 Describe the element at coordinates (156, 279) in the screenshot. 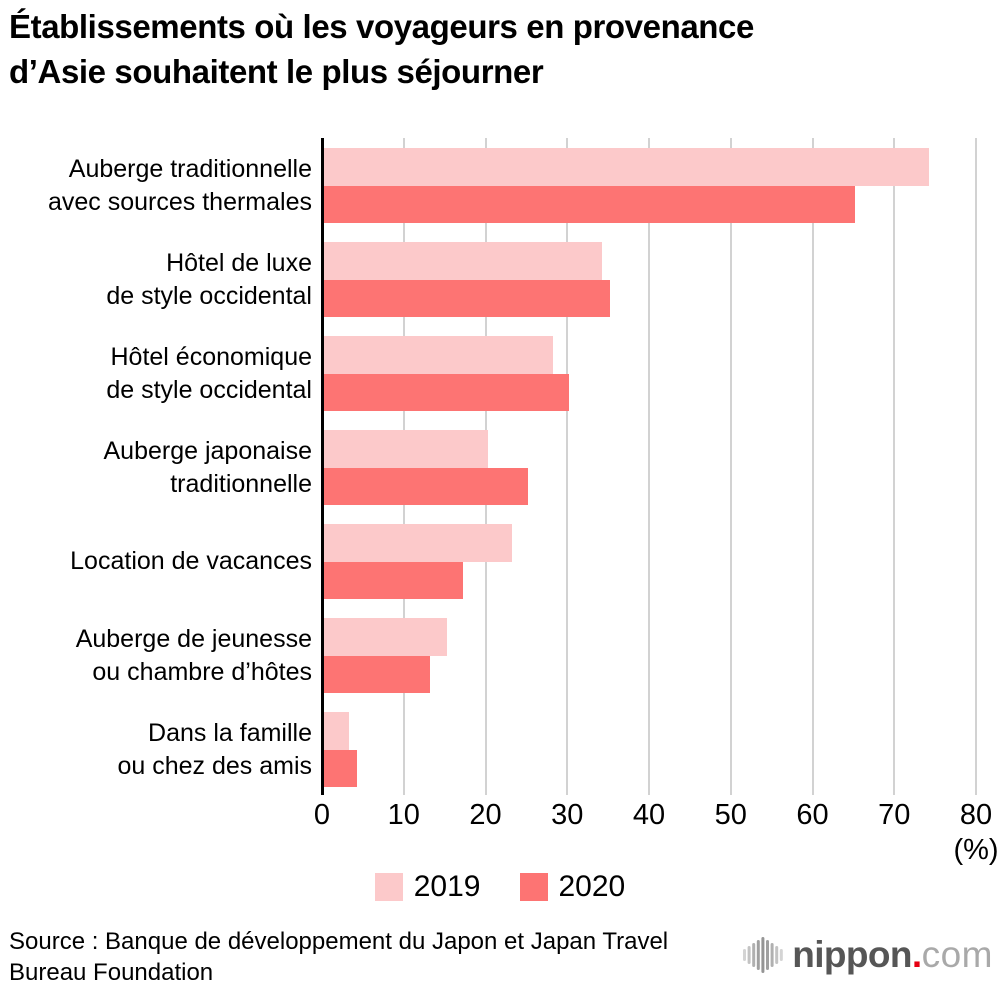

I see `category-label: Hôtel de luxe de style occidental` at that location.